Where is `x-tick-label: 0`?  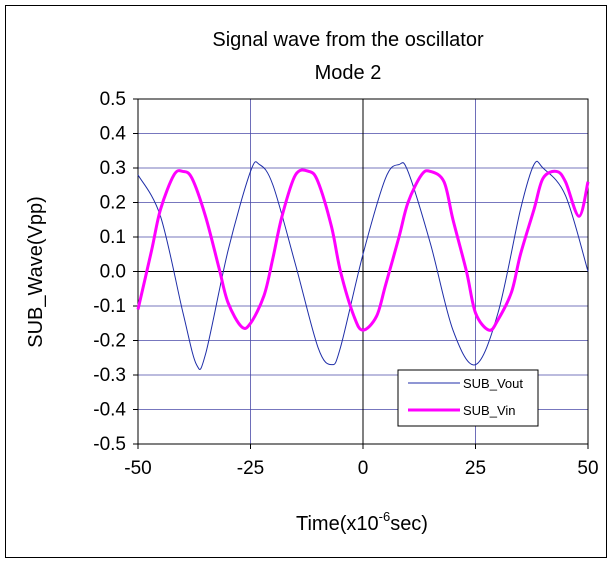 x-tick-label: 0 is located at coordinates (363, 468).